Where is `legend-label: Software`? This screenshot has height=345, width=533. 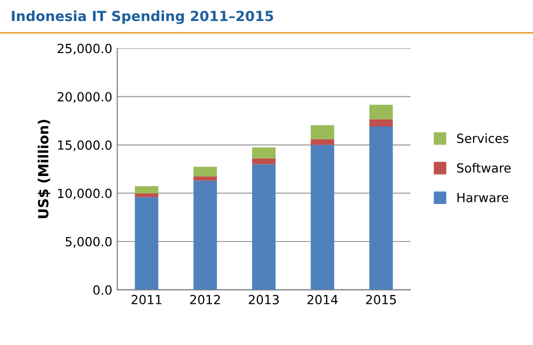 legend-label: Software is located at coordinates (484, 168).